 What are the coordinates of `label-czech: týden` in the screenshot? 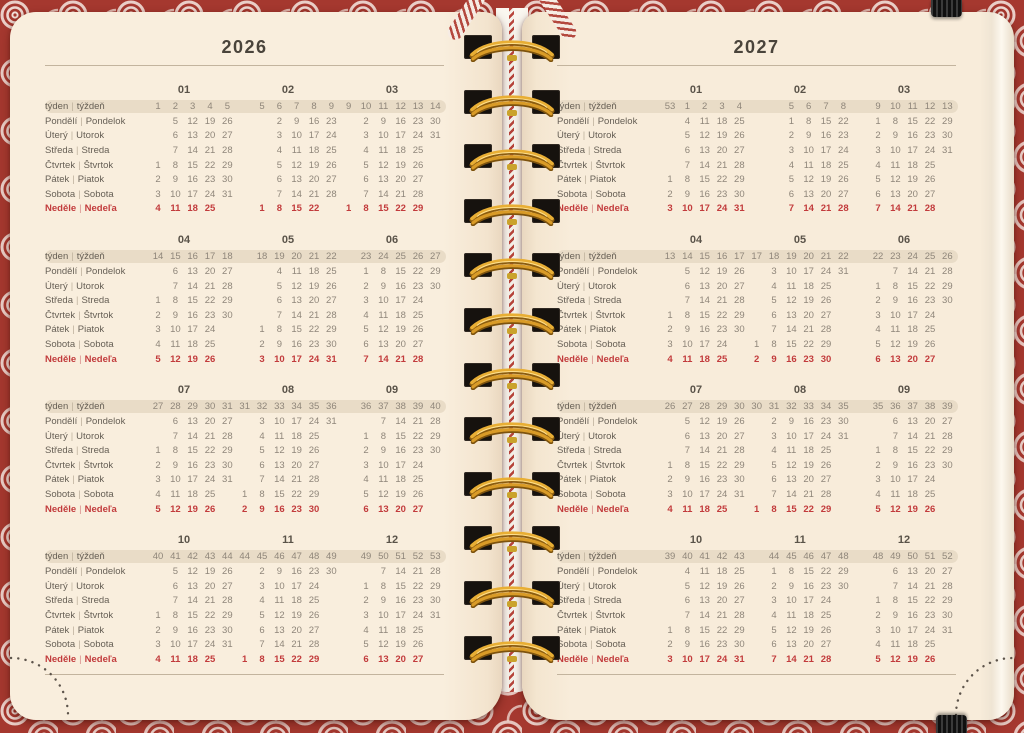 It's located at (569, 106).